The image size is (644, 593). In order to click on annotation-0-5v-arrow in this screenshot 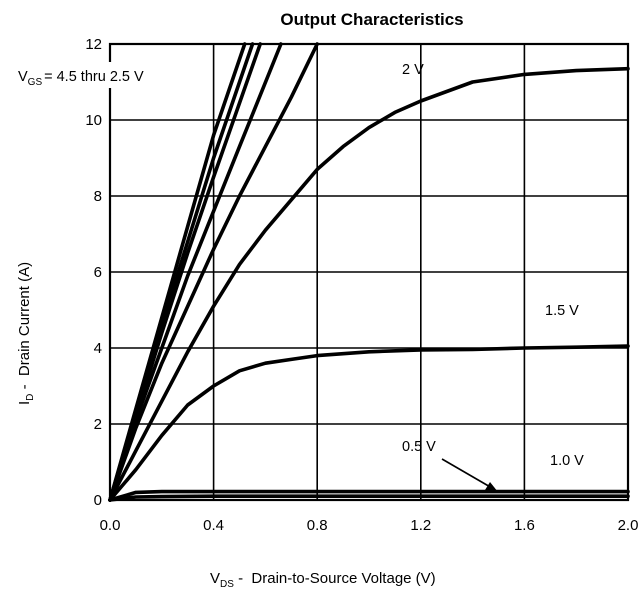, I will do `click(469, 475)`.